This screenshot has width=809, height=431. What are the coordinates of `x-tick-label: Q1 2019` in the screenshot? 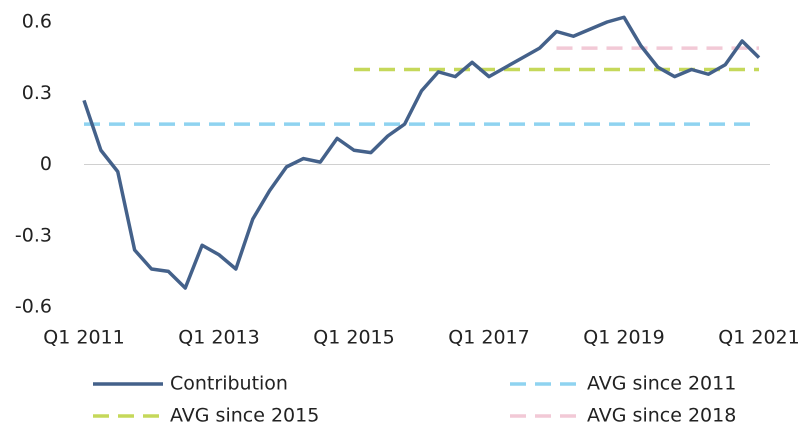 It's located at (623, 338).